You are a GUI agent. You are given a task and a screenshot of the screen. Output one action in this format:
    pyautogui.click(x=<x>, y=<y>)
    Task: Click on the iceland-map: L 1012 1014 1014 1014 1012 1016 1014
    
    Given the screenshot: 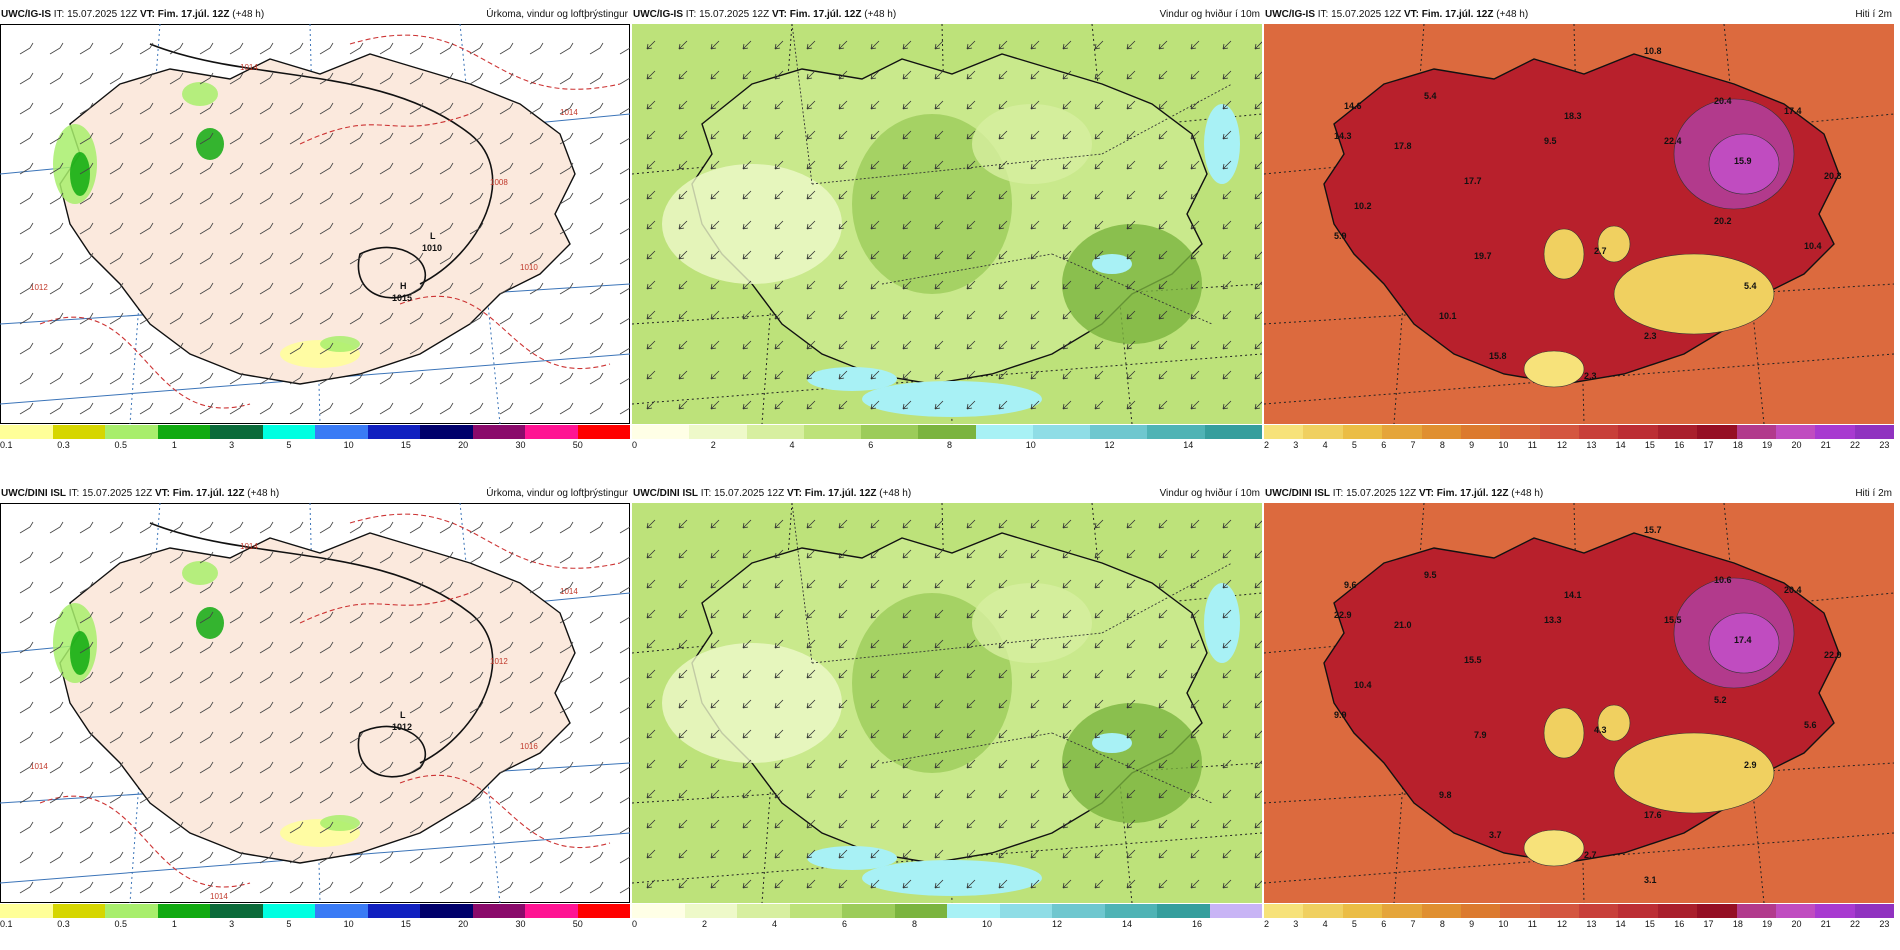 What is the action you would take?
    pyautogui.click(x=315, y=703)
    